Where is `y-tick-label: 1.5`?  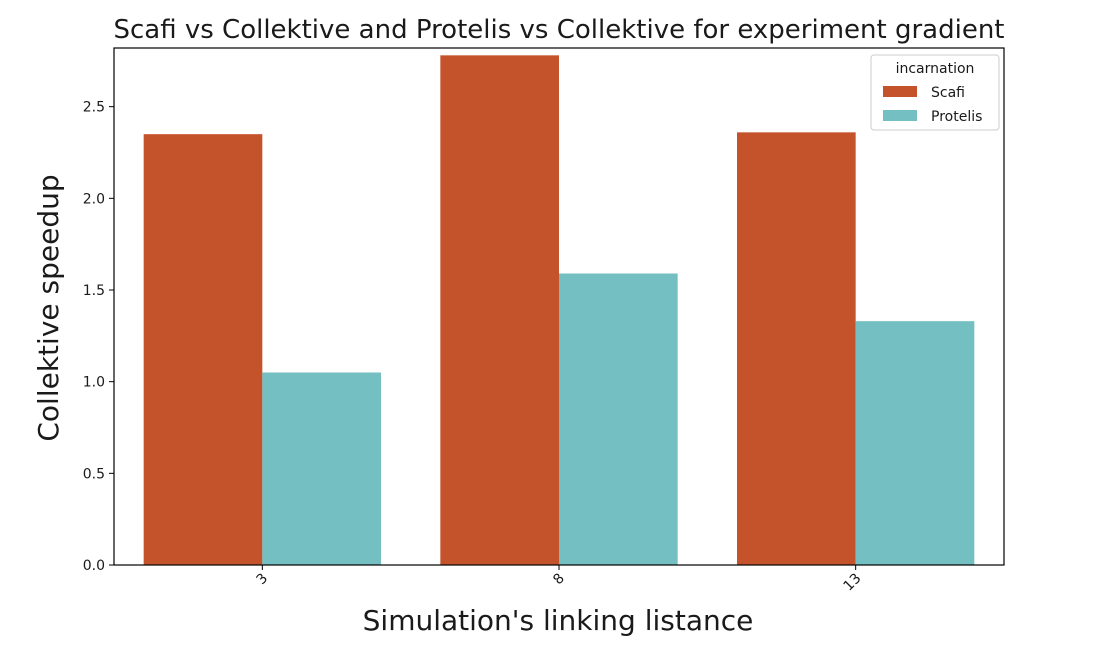 y-tick-label: 1.5 is located at coordinates (94, 291).